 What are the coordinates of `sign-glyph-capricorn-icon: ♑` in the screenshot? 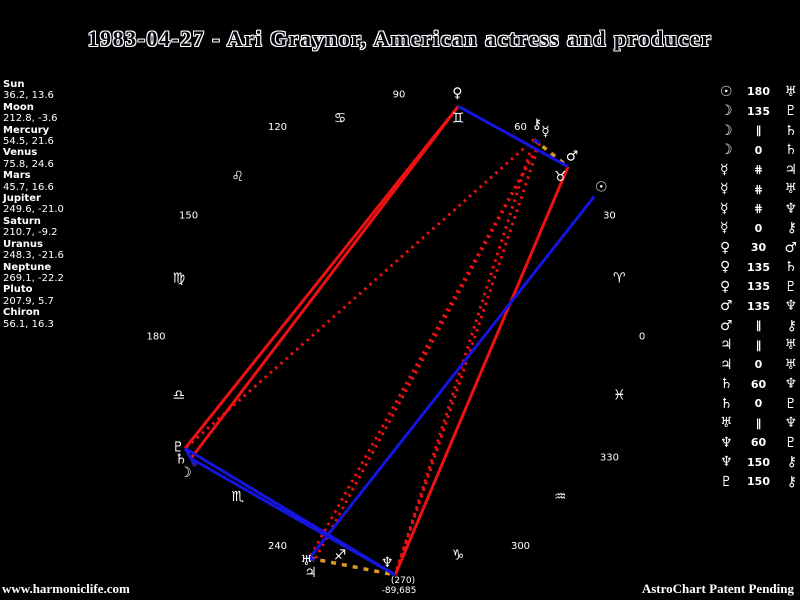 It's located at (458, 555).